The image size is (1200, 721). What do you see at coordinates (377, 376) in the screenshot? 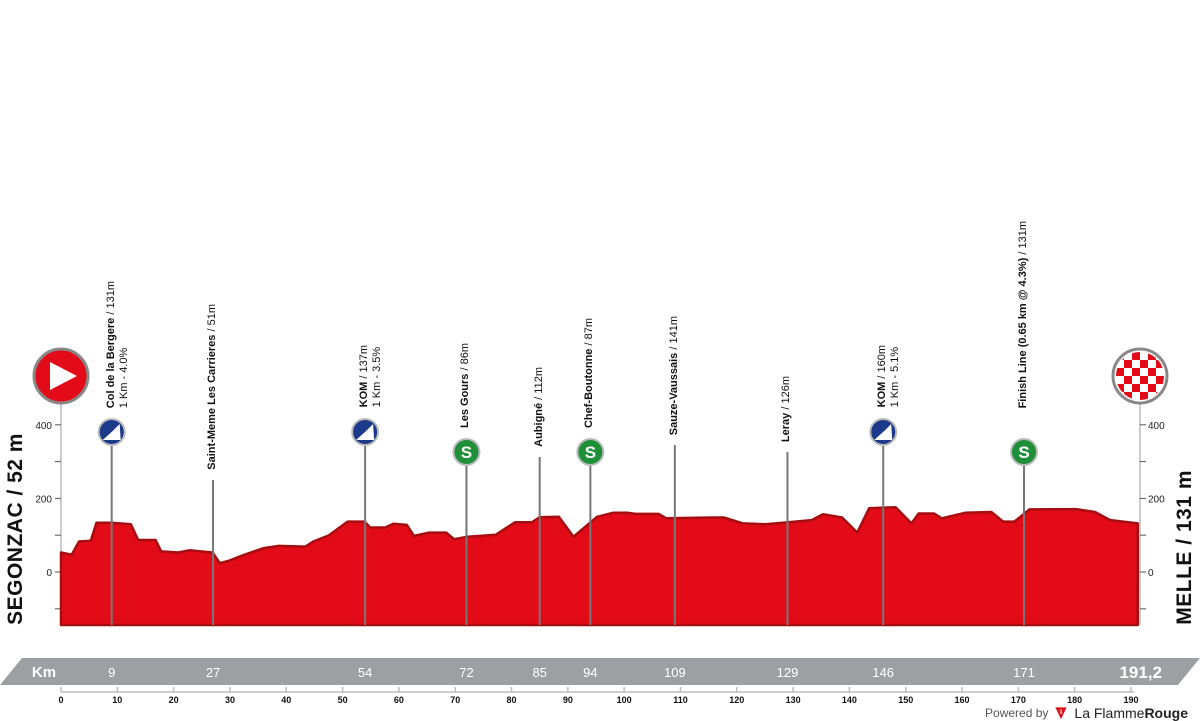
I see `poi-climb-detail: 1 Km - 3.5%` at bounding box center [377, 376].